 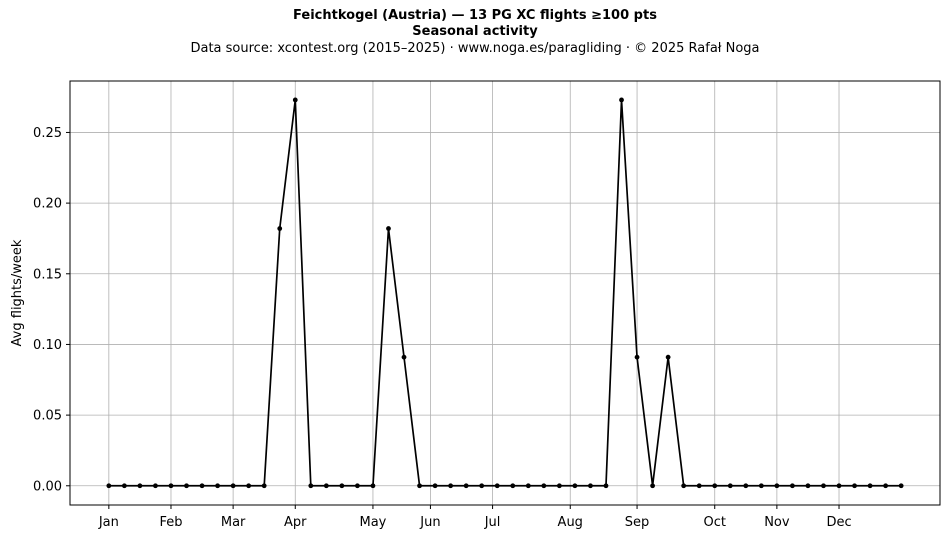 I want to click on x-tick-label-jul: Jul, so click(x=492, y=522).